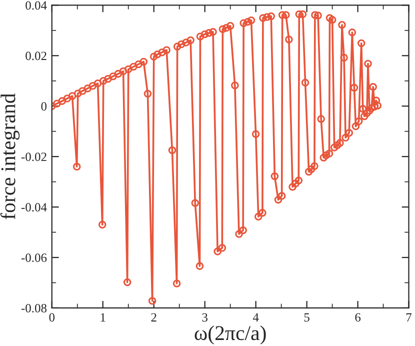 The width and height of the screenshot is (415, 346). Describe the element at coordinates (358, 317) in the screenshot. I see `x-tick-label: 6` at that location.